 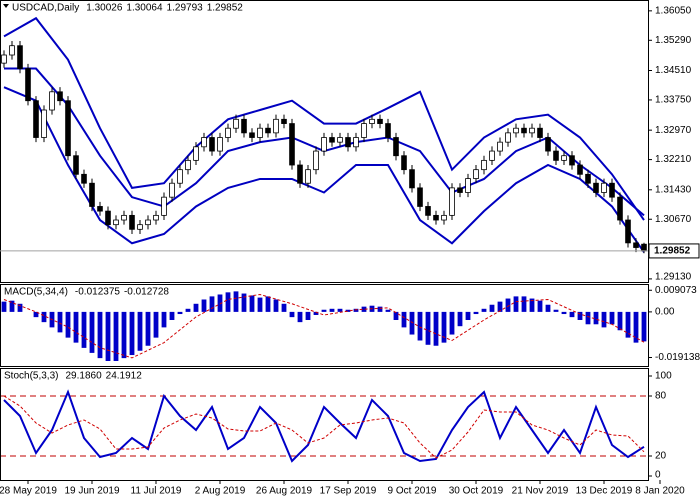 What do you see at coordinates (658, 475) in the screenshot?
I see `y-tick-label: 0` at bounding box center [658, 475].